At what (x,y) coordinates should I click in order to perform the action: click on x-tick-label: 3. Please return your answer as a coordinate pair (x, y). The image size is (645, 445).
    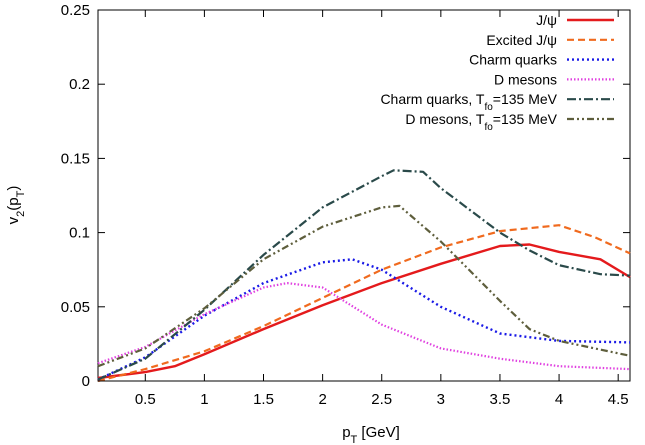
    Looking at the image, I should click on (441, 399).